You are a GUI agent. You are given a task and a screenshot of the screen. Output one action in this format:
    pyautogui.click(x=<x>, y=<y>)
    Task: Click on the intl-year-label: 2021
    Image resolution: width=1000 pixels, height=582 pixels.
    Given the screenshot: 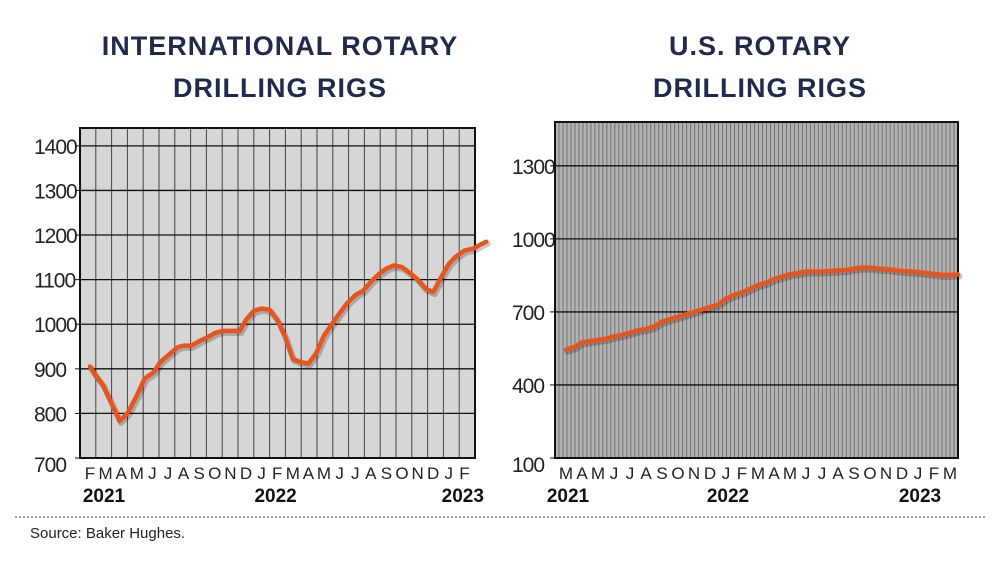 What is the action you would take?
    pyautogui.click(x=104, y=496)
    